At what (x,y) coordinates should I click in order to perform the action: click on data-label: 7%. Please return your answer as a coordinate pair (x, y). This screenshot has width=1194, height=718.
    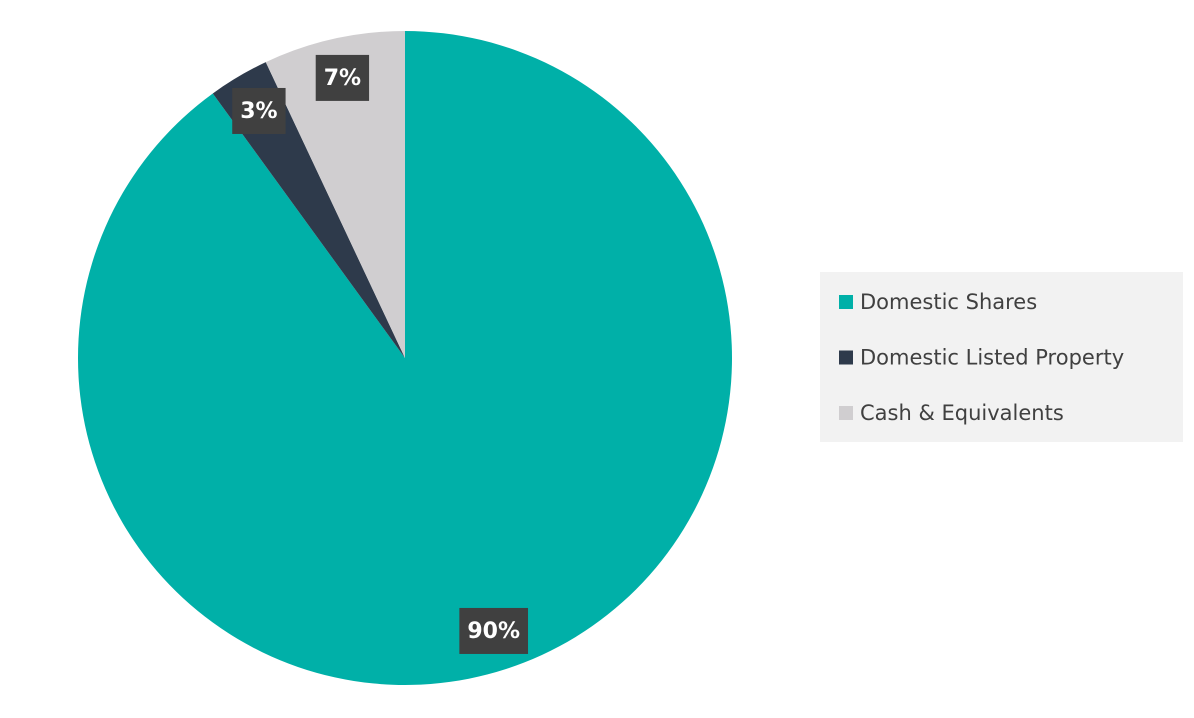
    Looking at the image, I should click on (342, 78).